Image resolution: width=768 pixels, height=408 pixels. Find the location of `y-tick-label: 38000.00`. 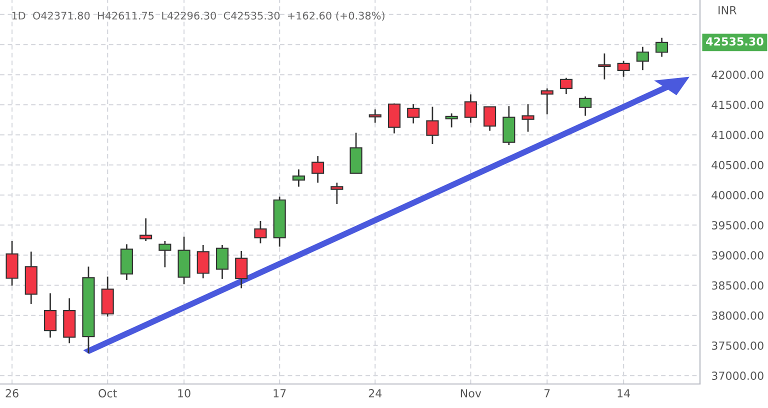

y-tick-label: 38000.00 is located at coordinates (738, 315).